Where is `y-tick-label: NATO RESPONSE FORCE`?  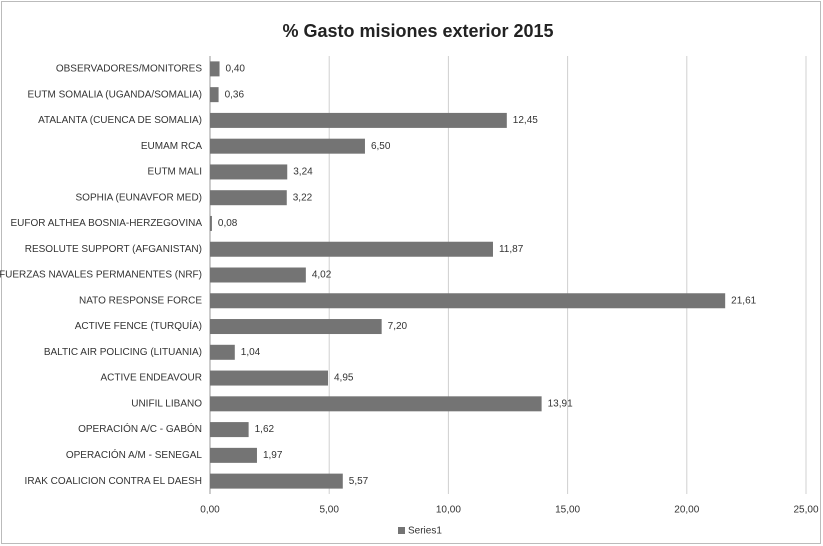 y-tick-label: NATO RESPONSE FORCE is located at coordinates (140, 300).